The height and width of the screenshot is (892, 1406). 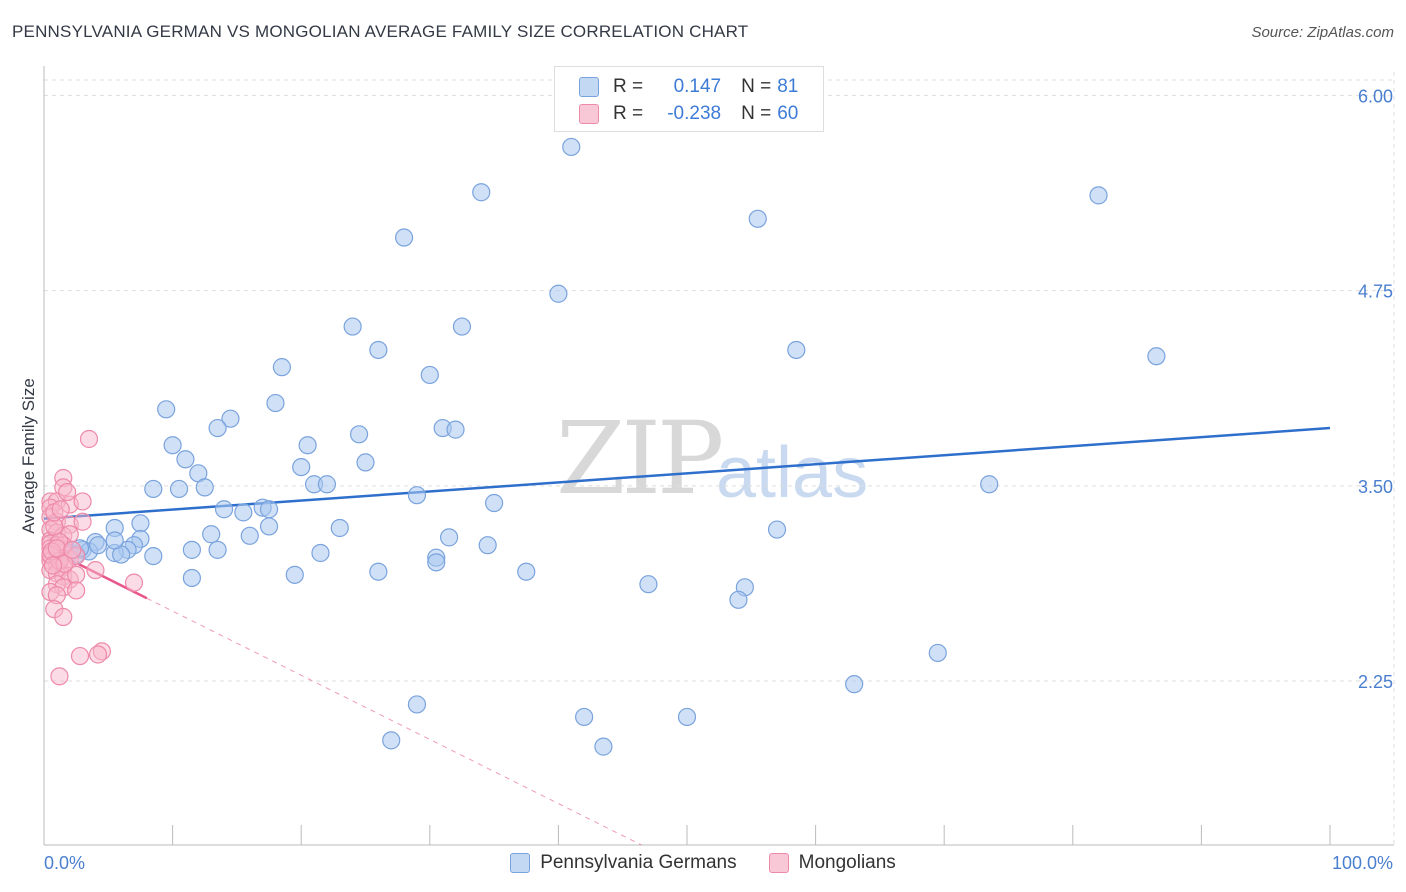 I want to click on y-axis-label: Average Family Size, so click(x=28, y=456).